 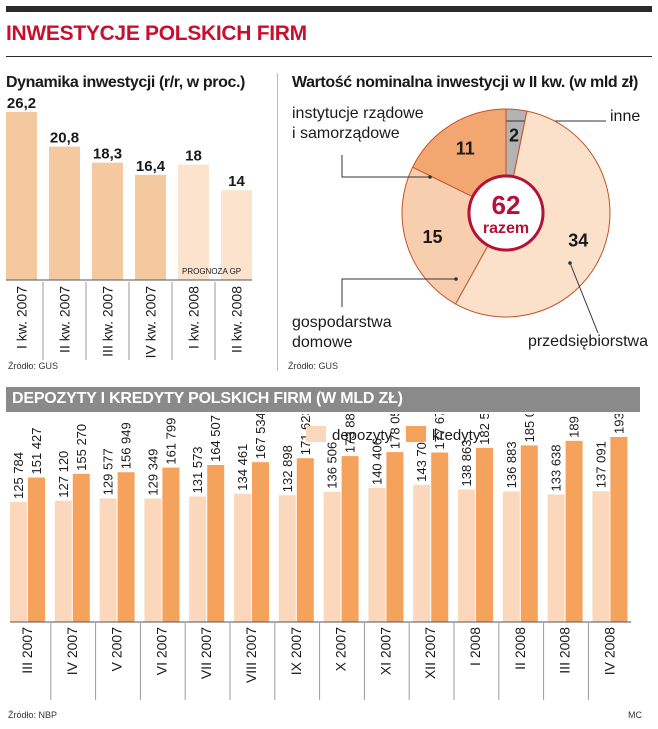 I want to click on growth-category-label: III kw. 2007, so click(x=108, y=321).